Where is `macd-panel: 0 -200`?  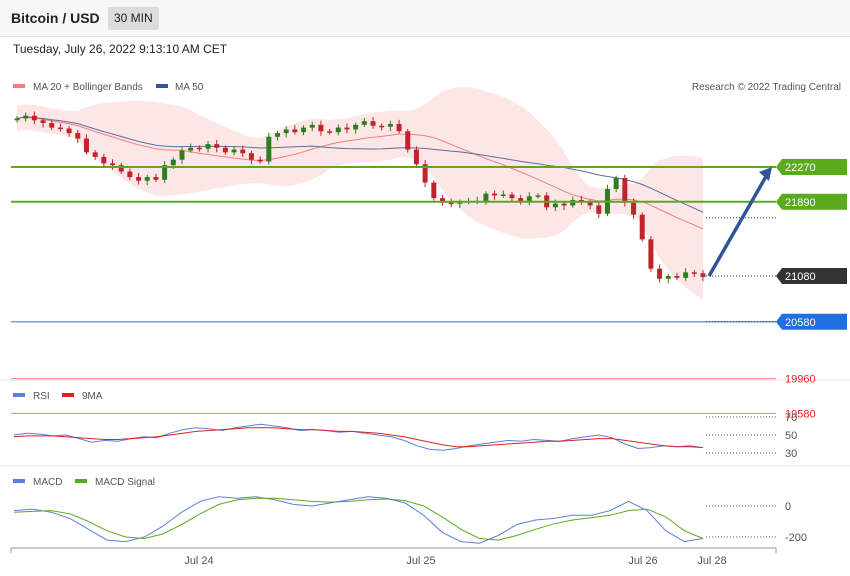
macd-panel: 0 -200 is located at coordinates (410, 520).